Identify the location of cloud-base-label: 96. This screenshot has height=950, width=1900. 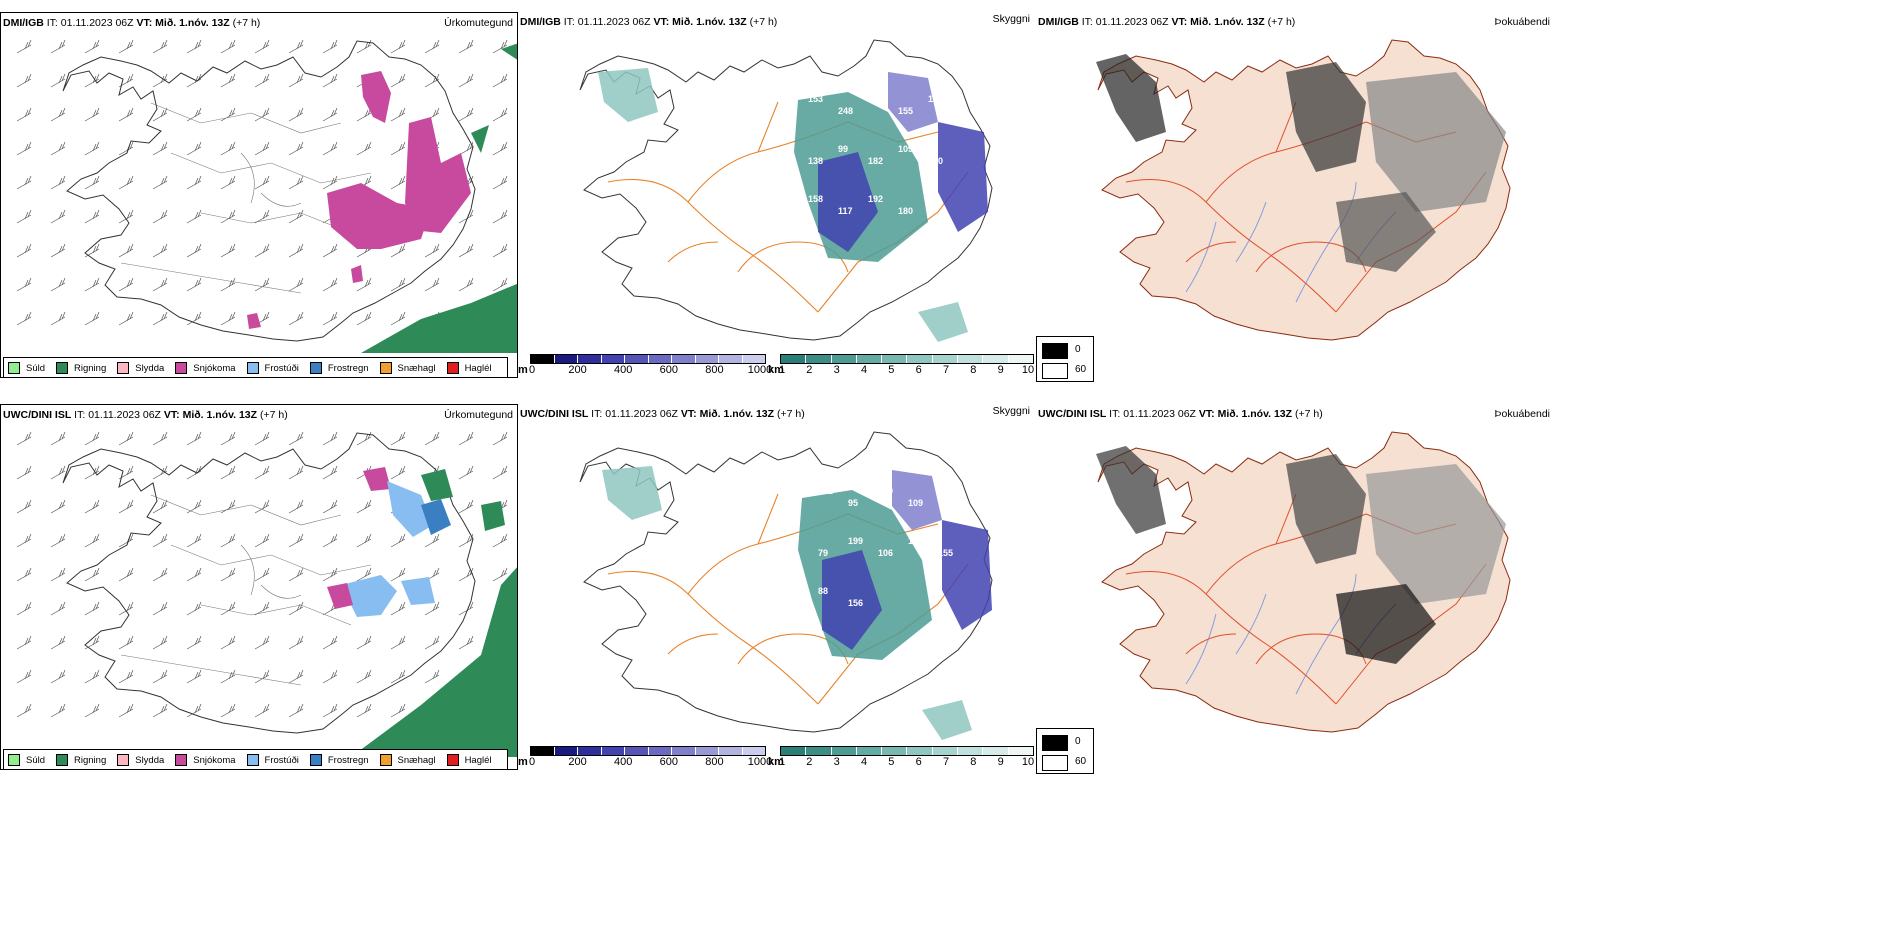
(943, 491).